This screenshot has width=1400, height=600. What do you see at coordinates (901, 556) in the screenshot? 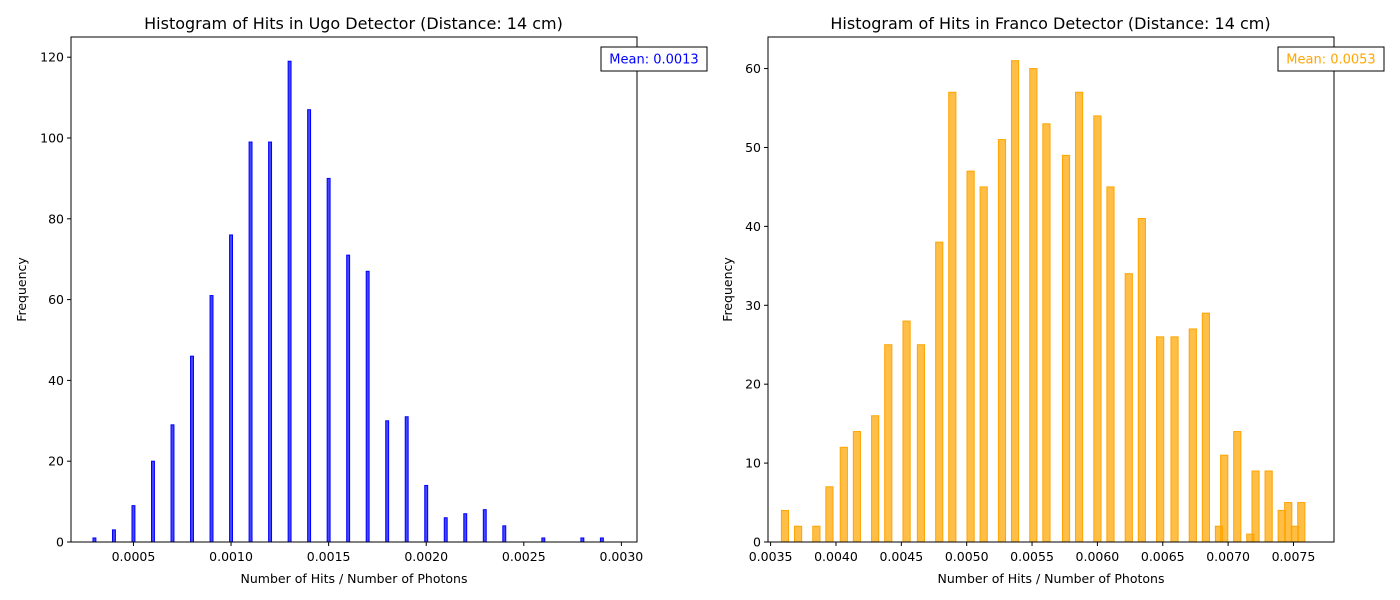
I see `franco-x-tick-label-2: 0.0045` at bounding box center [901, 556].